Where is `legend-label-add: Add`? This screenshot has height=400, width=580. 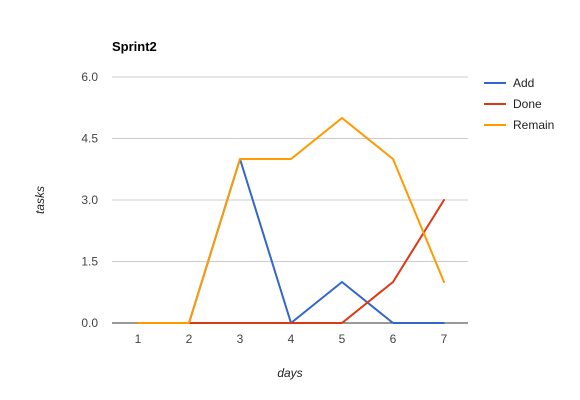
legend-label-add: Add is located at coordinates (523, 83).